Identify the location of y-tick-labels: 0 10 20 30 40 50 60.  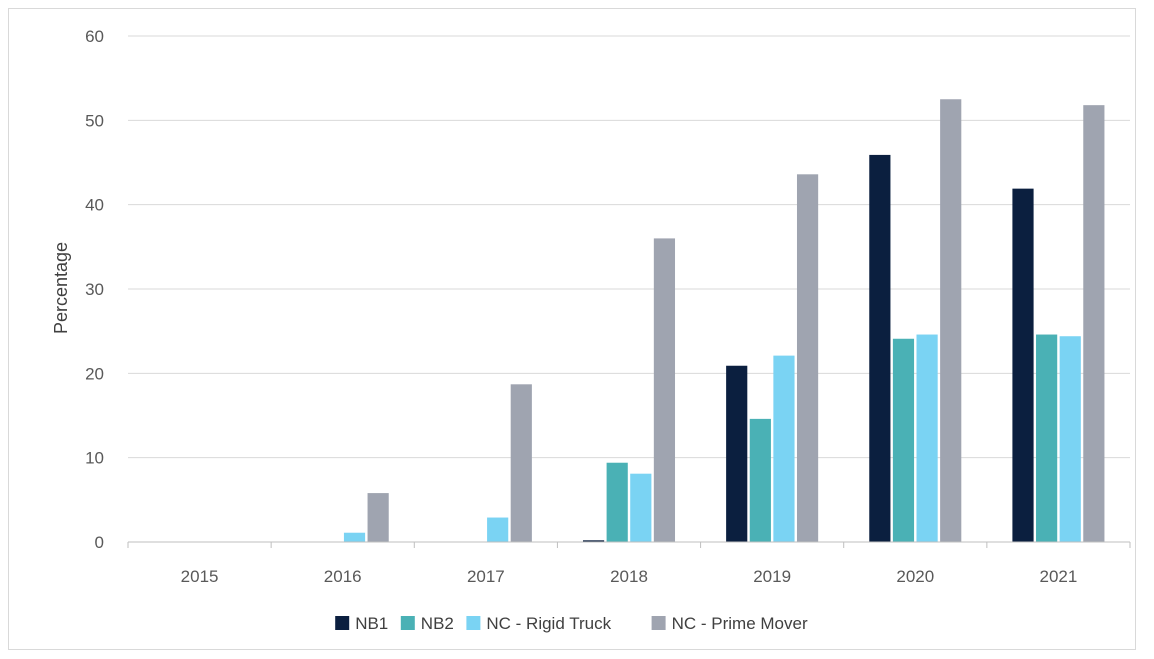
(94, 289).